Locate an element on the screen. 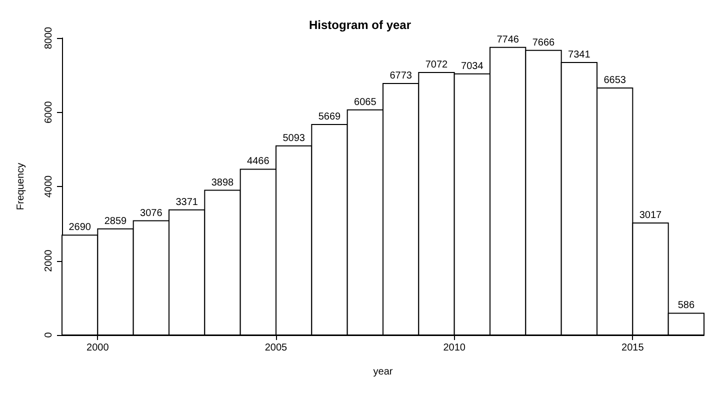 The image size is (720, 398). data-label: 7034 is located at coordinates (472, 66).